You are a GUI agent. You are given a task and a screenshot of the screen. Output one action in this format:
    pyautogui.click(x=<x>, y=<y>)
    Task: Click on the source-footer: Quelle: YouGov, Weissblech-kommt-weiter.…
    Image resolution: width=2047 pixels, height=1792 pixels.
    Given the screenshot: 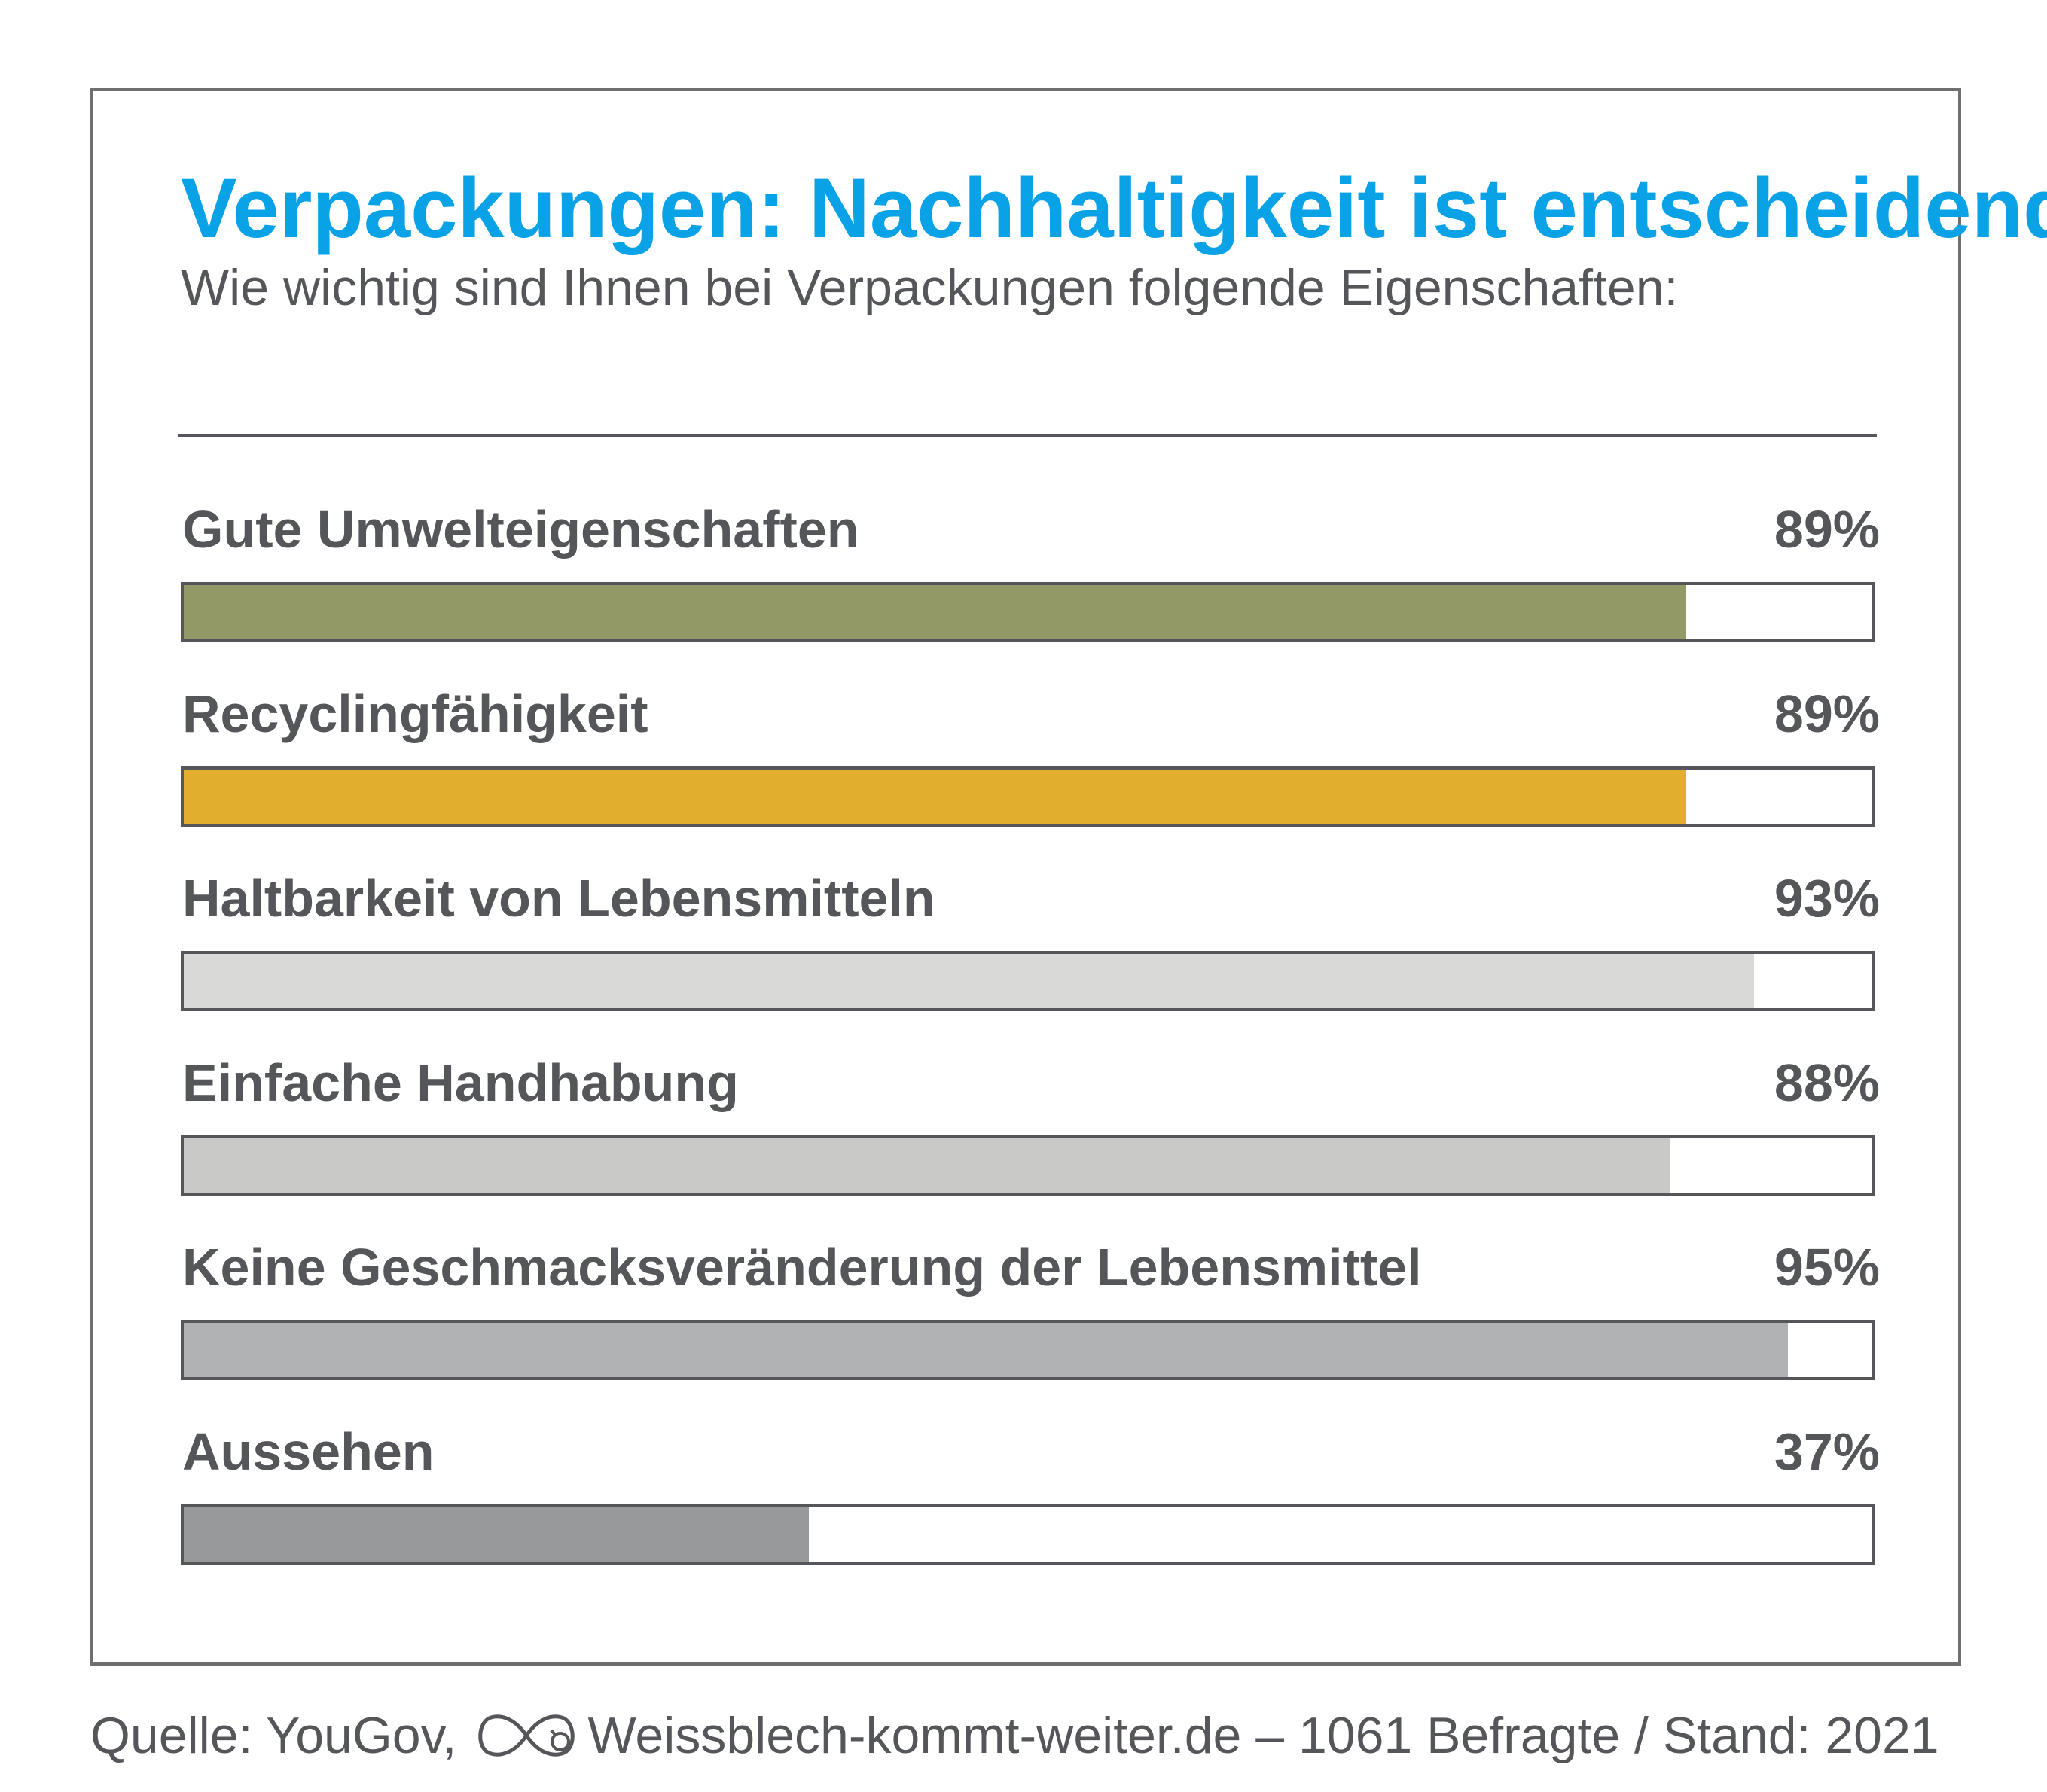 What is the action you would take?
    pyautogui.click(x=1025, y=1735)
    